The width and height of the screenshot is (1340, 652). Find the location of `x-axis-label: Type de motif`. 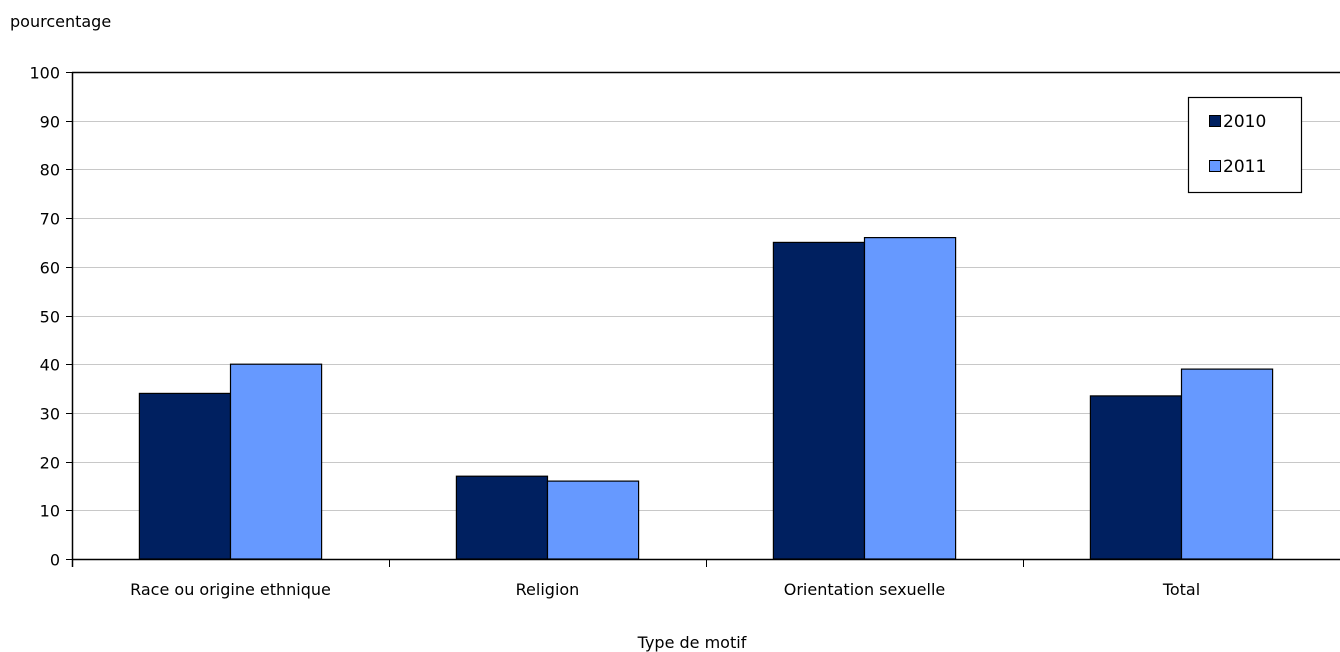

x-axis-label: Type de motif is located at coordinates (692, 642).